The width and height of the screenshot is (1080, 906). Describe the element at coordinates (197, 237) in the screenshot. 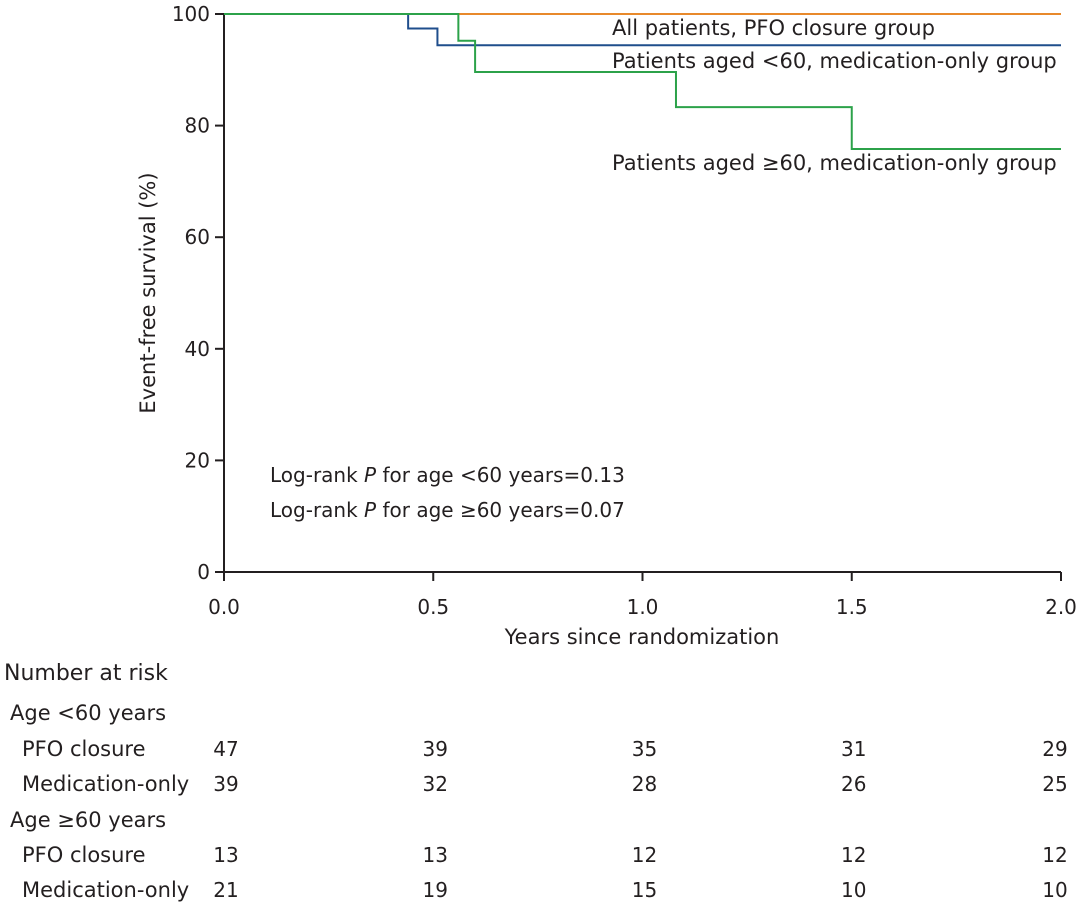

I see `y-tick-label: 60` at that location.